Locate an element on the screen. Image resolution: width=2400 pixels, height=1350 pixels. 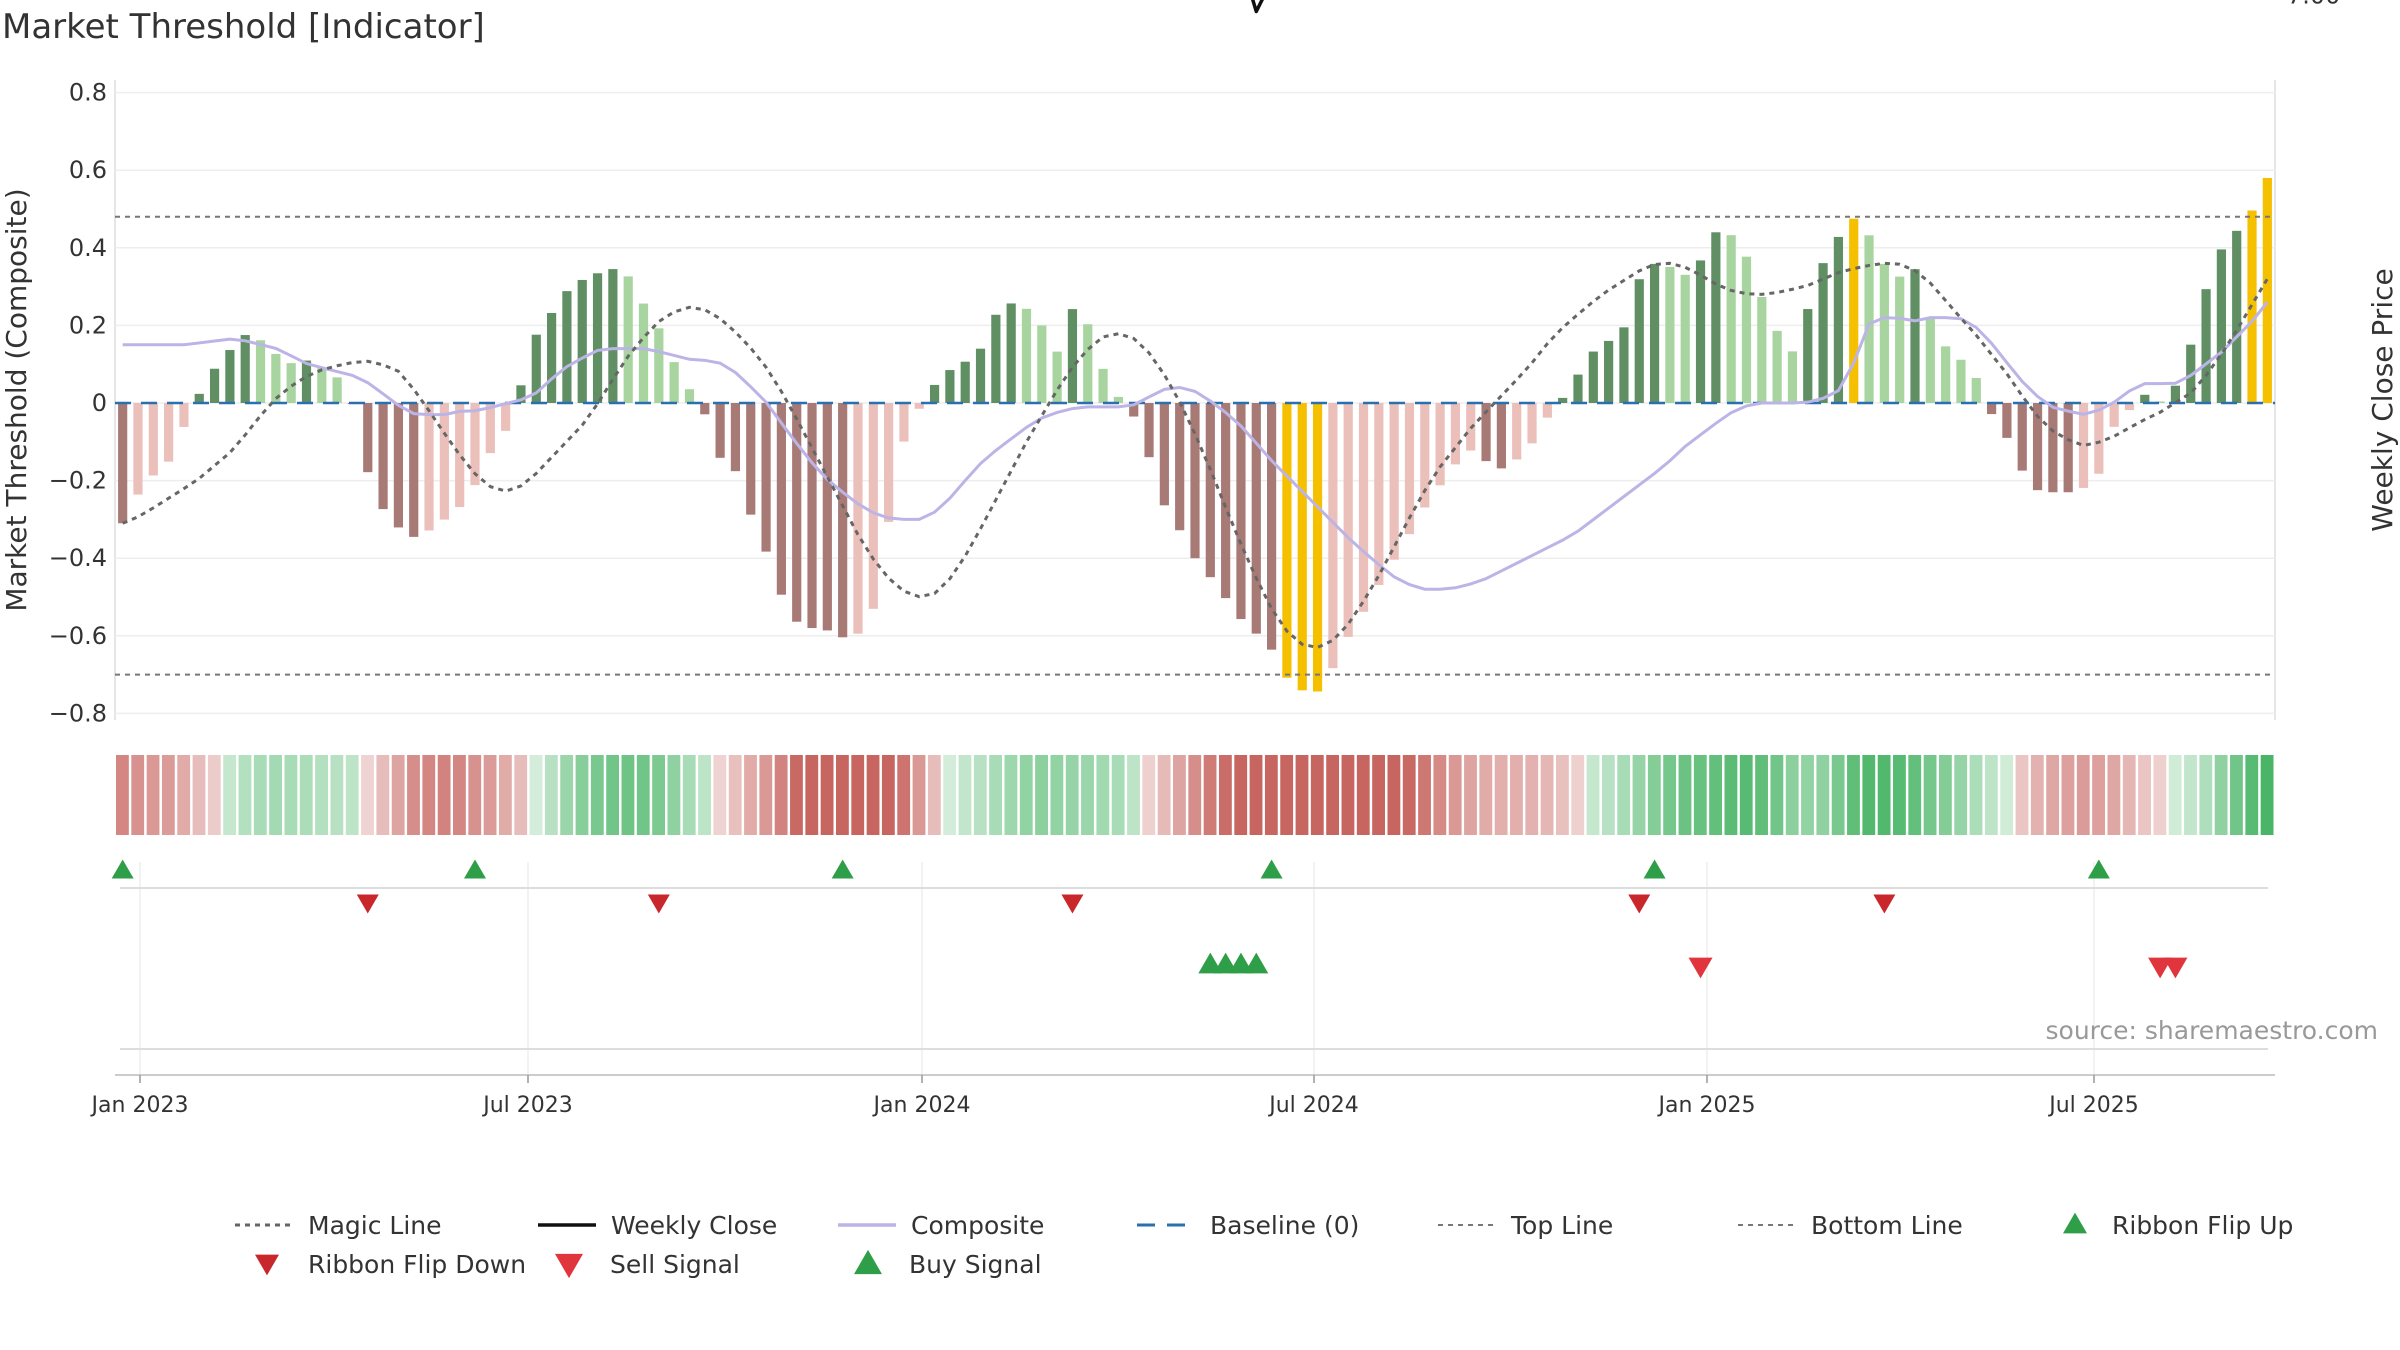
sell-signal-marker is located at coordinates (1700, 968).